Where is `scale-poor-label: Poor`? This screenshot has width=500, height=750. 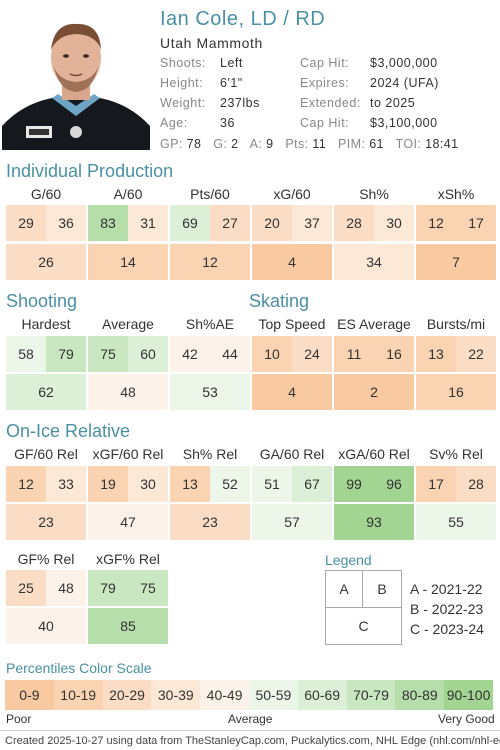 scale-poor-label: Poor is located at coordinates (19, 719).